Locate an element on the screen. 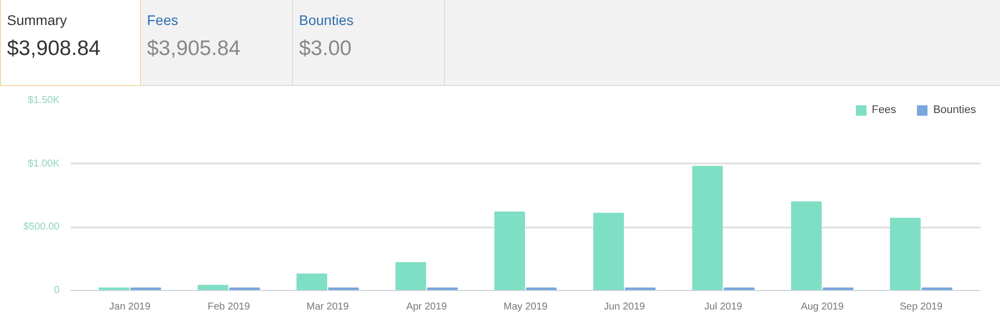  legend-label: Fees is located at coordinates (884, 110).